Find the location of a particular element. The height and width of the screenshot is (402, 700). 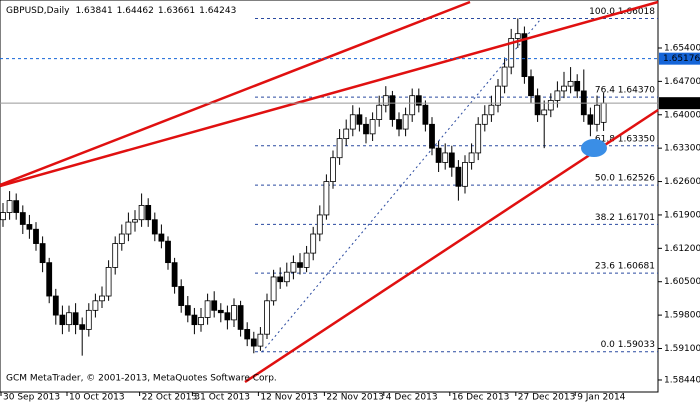

fib-label: 0.0 1.59033 is located at coordinates (628, 345).